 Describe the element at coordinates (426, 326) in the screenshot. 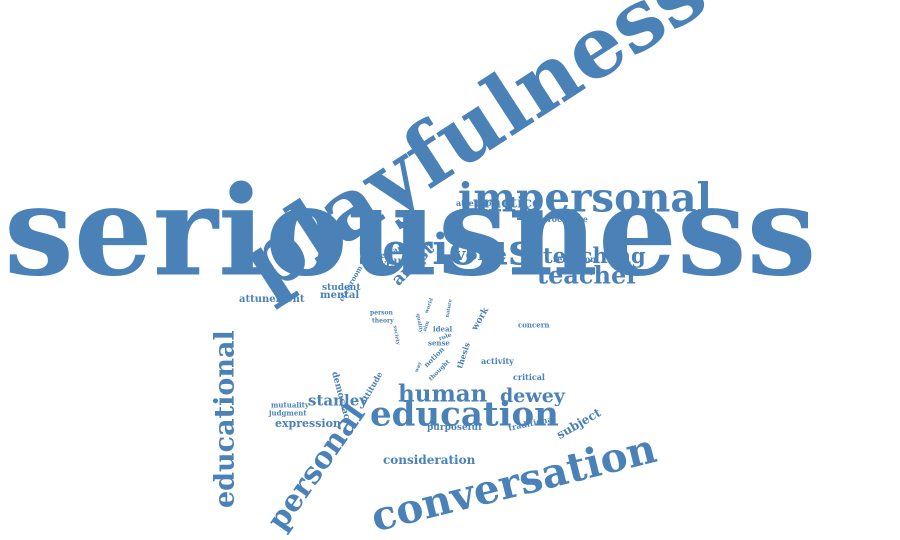

I see `word-aim: aim` at that location.